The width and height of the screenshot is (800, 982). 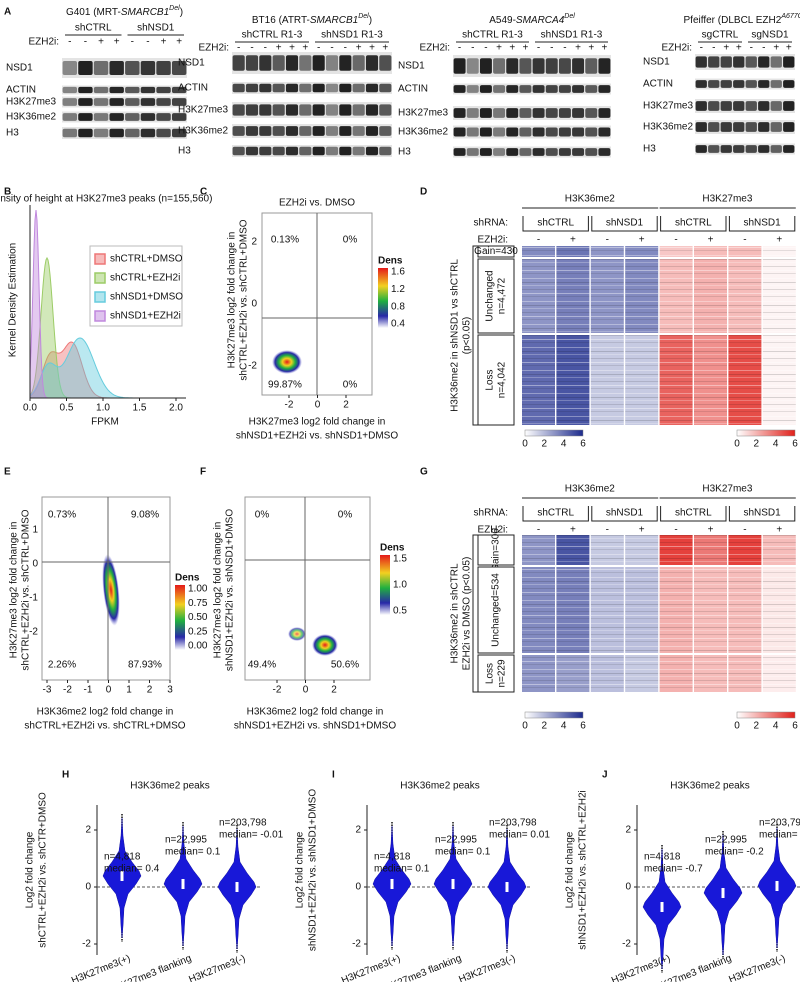 What do you see at coordinates (30, 869) in the screenshot?
I see `y-axis-label: Log2 fold change` at bounding box center [30, 869].